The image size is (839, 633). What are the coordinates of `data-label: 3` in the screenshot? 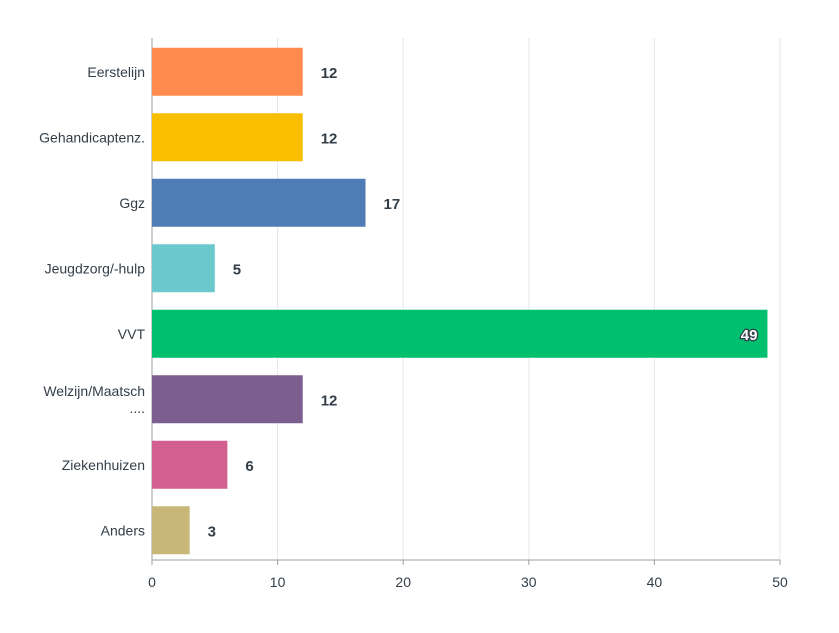 It's located at (212, 531).